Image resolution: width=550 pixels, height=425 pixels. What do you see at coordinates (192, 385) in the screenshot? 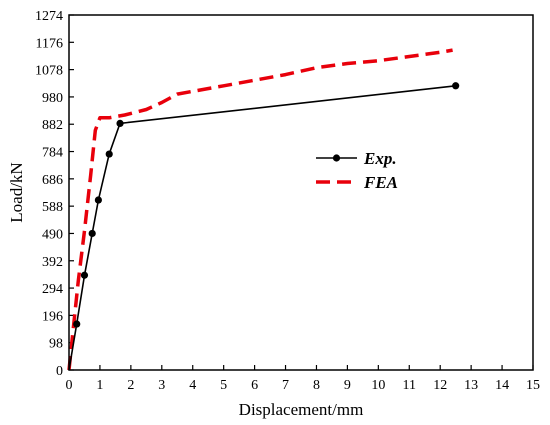
I see `x-tick-label: 4` at bounding box center [192, 385].